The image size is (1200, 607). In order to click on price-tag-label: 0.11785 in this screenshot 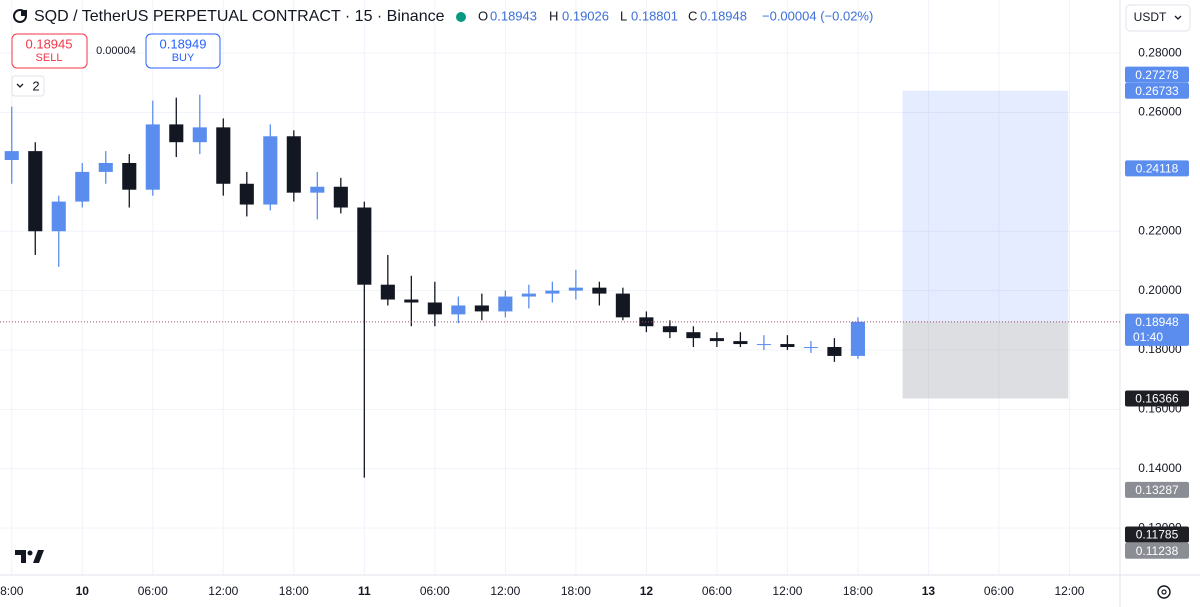, I will do `click(1157, 535)`.